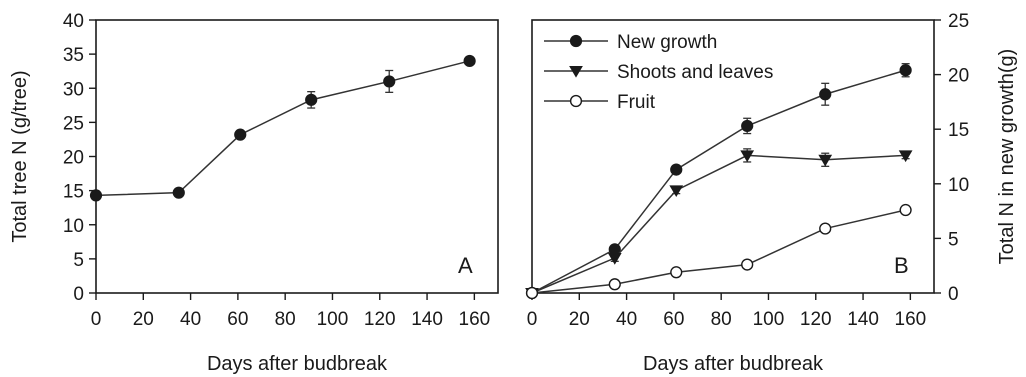 This screenshot has height=377, width=1026. Describe the element at coordinates (695, 72) in the screenshot. I see `legend-label: Shoots and leaves` at that location.